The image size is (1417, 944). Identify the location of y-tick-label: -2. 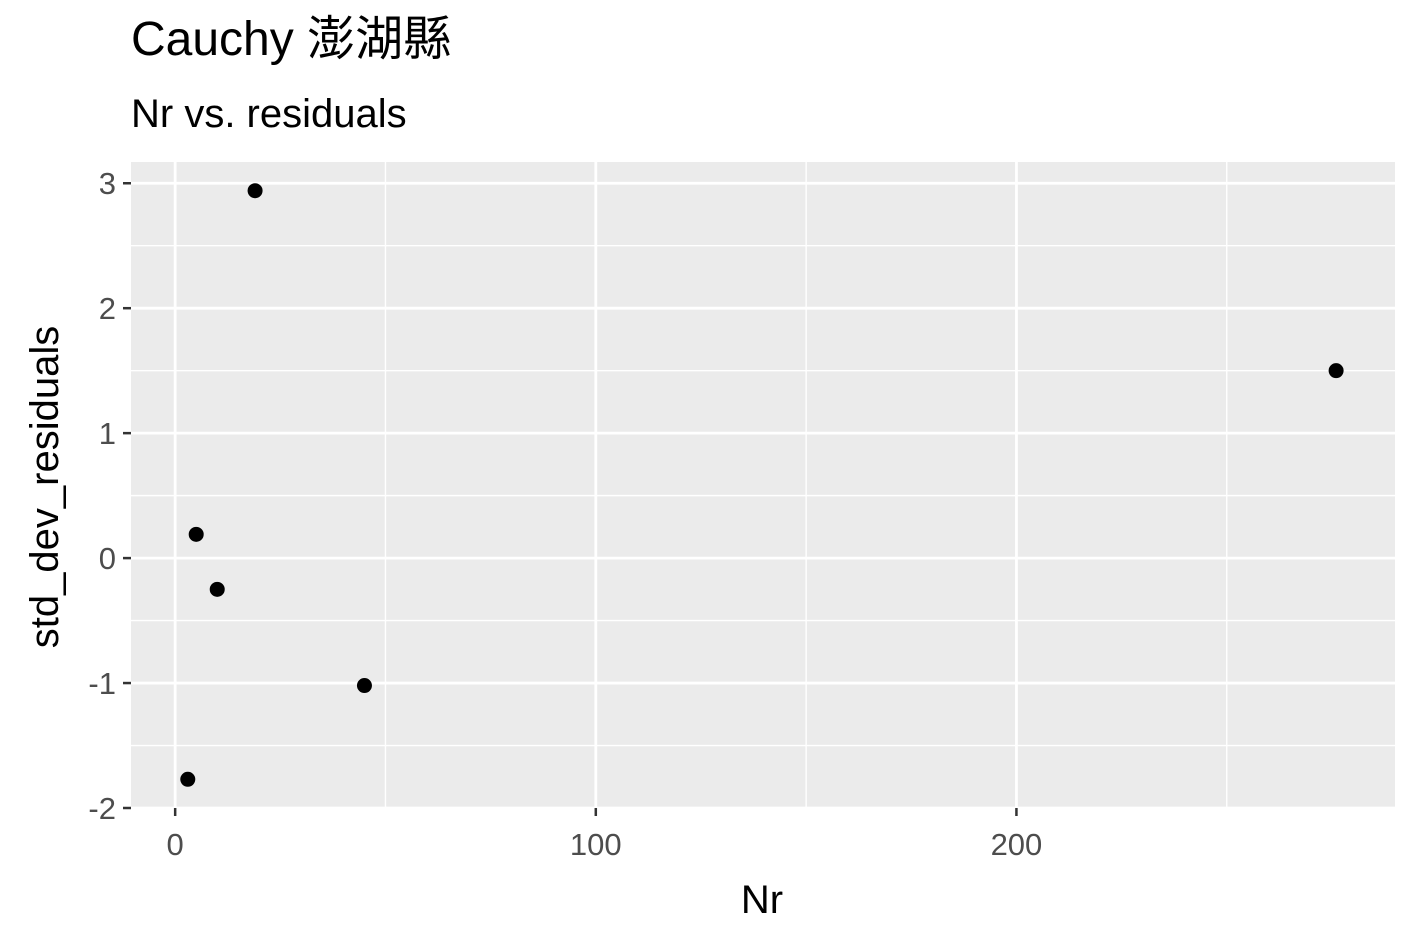
(102, 808).